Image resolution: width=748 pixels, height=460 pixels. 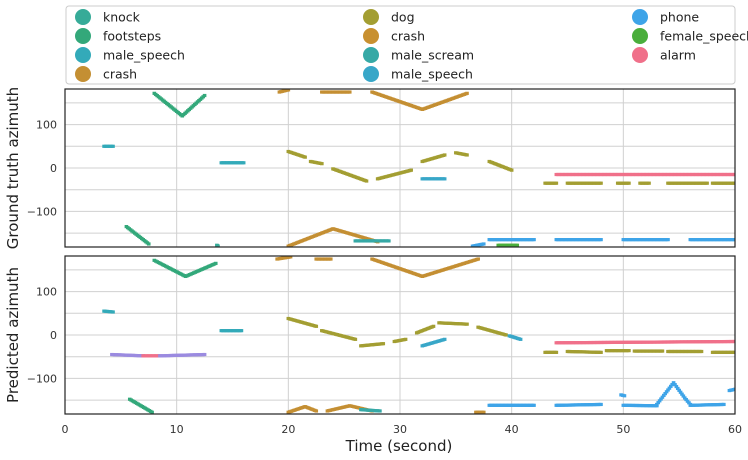 I want to click on ground-truth-ylabel: Ground truth azimuth, so click(x=13, y=168).